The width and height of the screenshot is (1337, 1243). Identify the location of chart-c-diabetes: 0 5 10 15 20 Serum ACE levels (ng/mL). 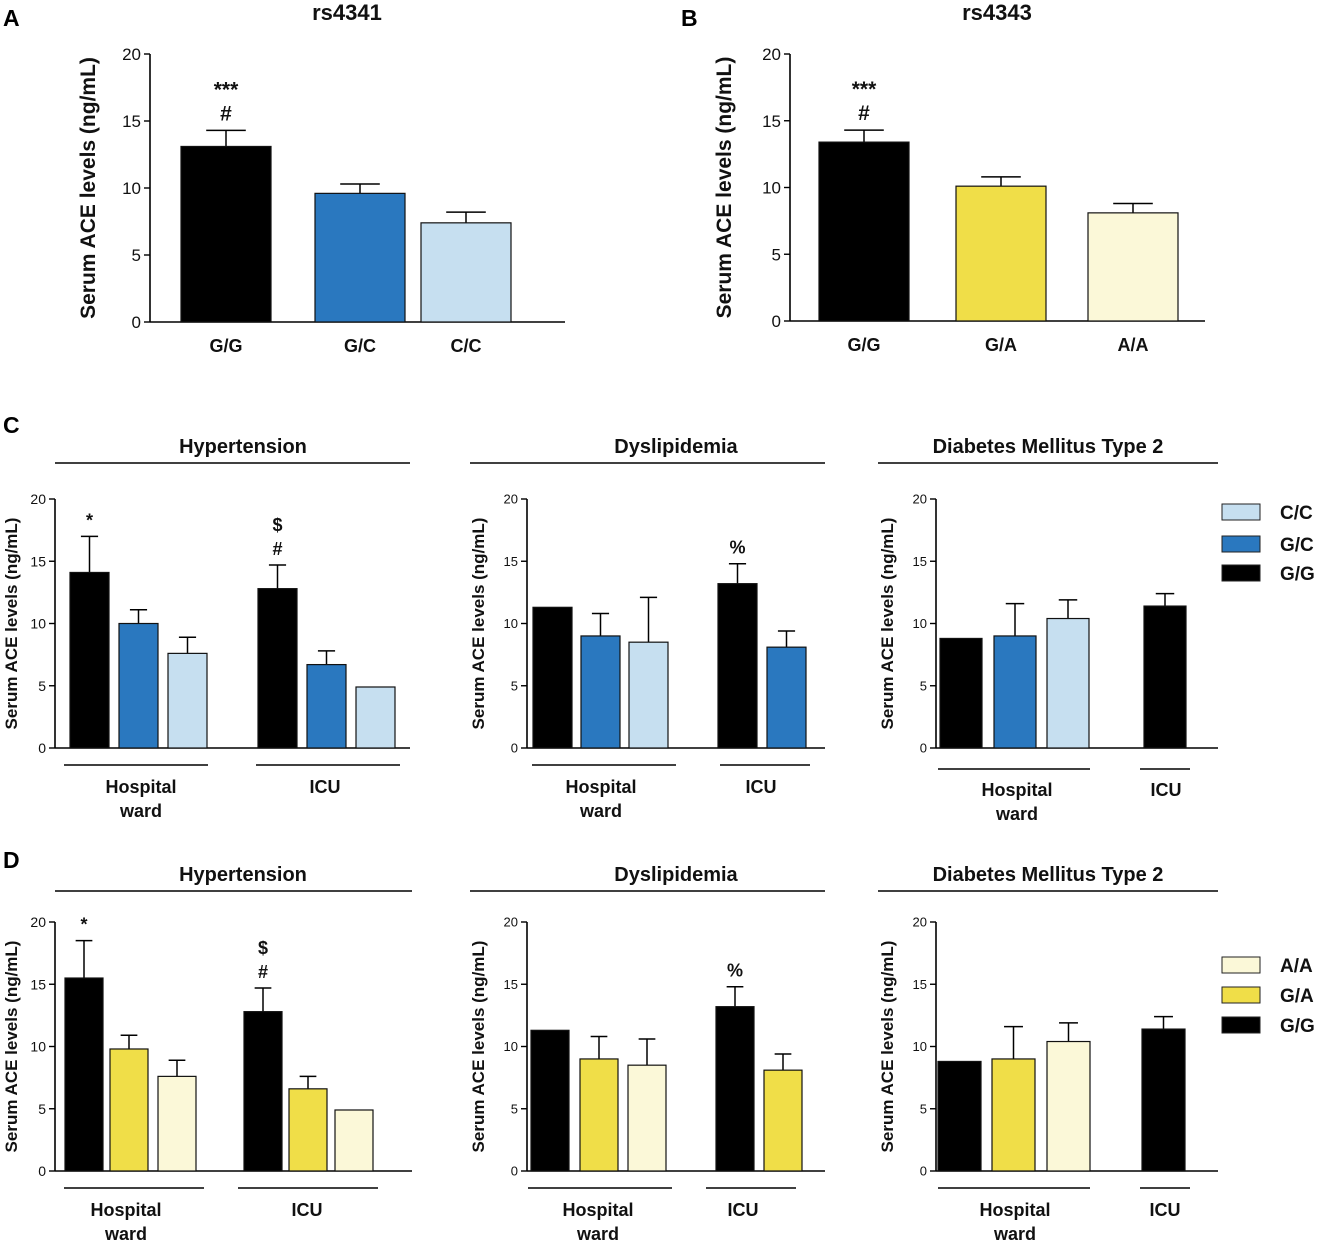
(1048, 624).